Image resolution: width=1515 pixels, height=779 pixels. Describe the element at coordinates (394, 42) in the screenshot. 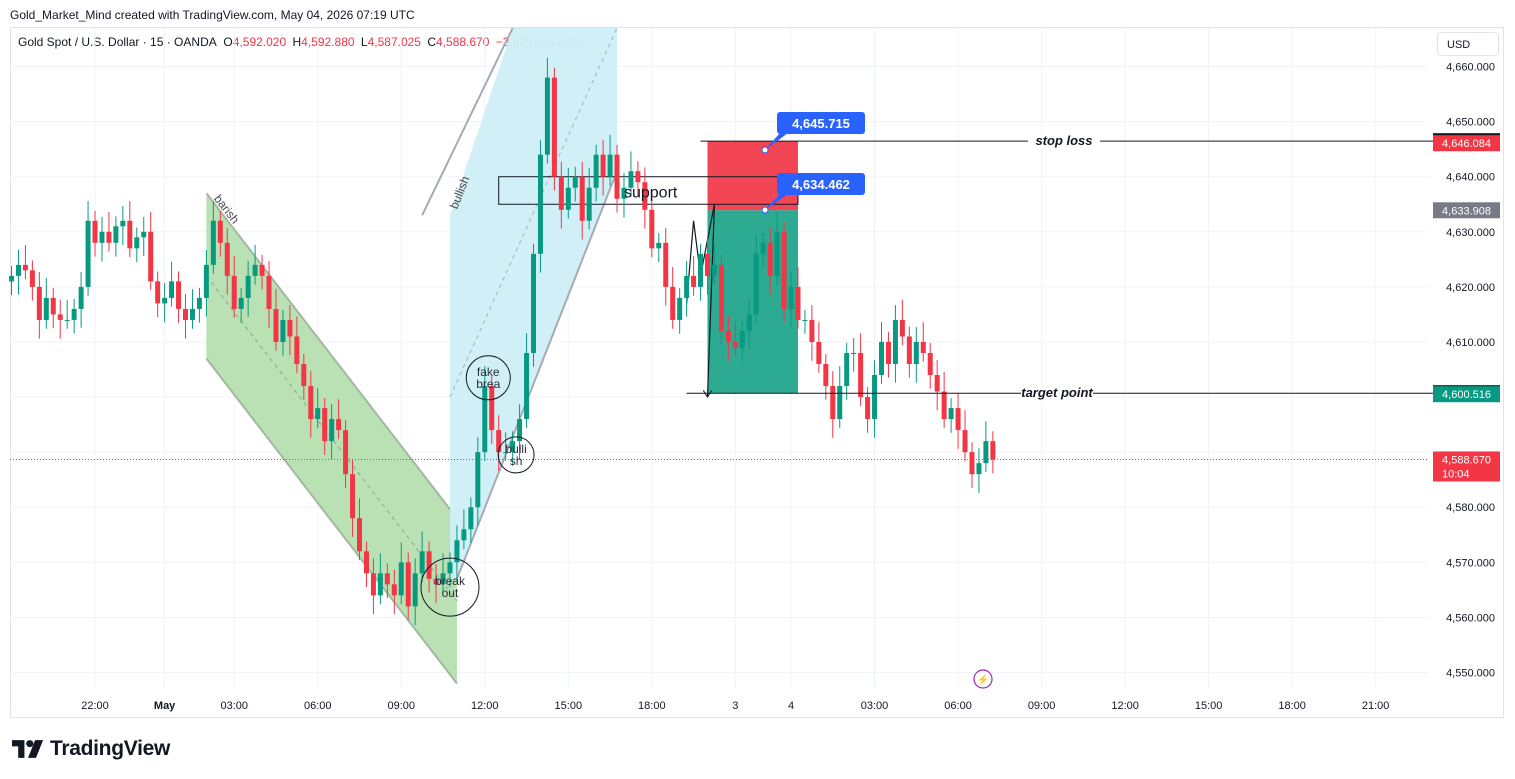

I see `low-value: 4,587.025` at that location.